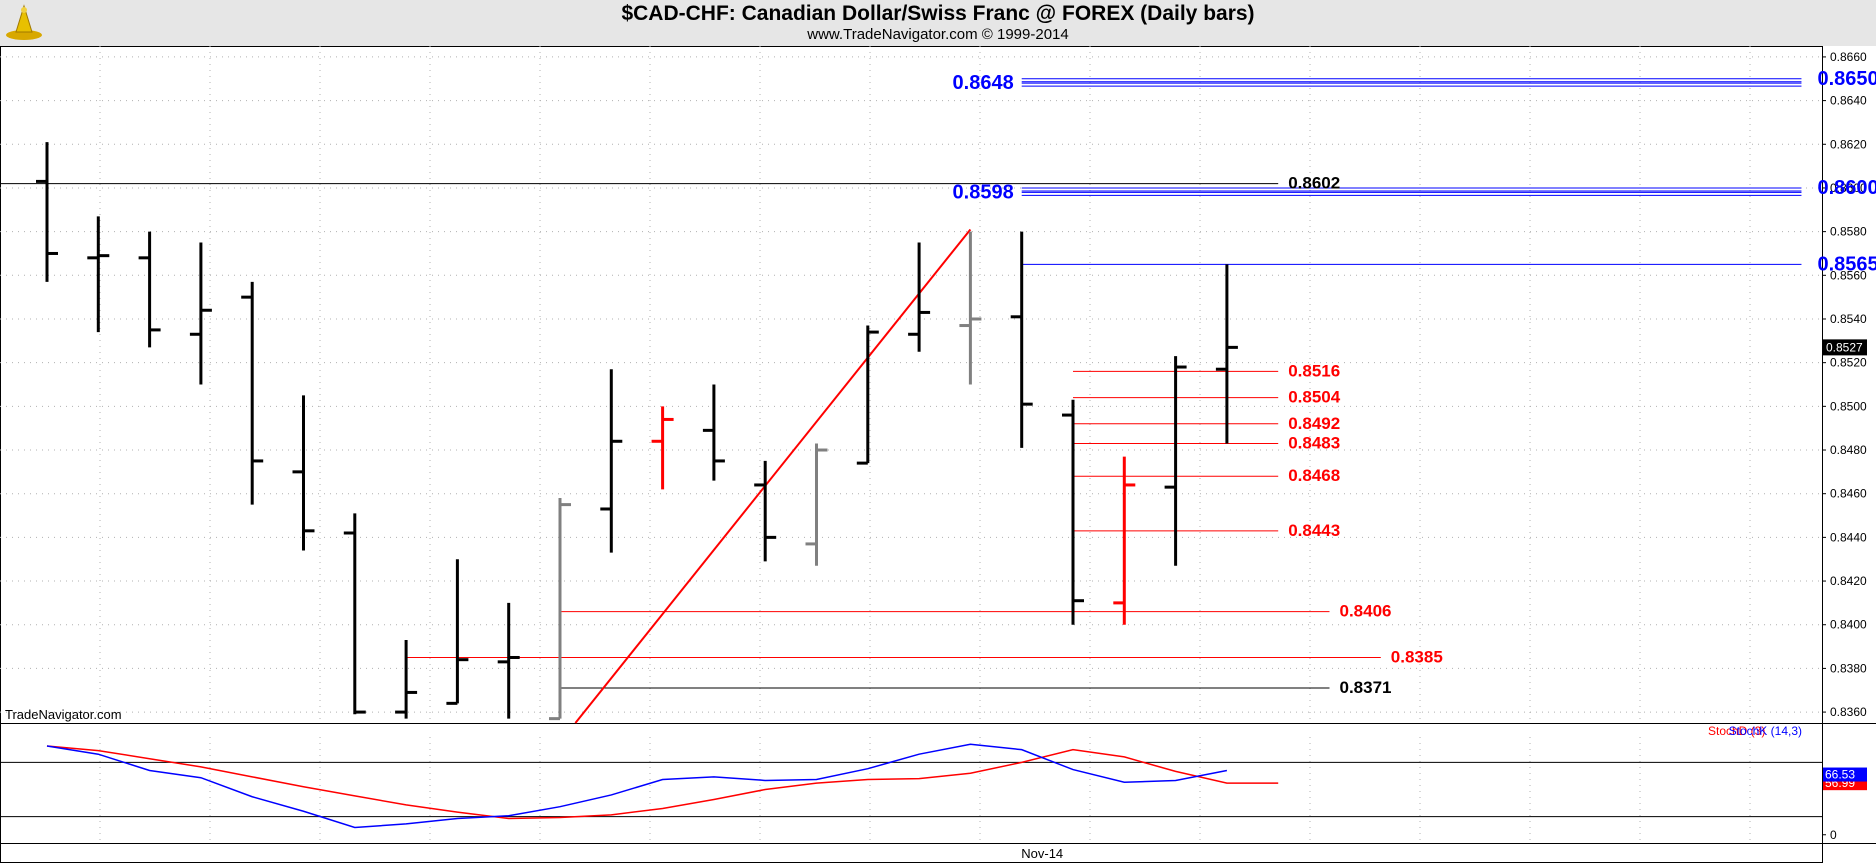 This screenshot has width=1876, height=863. I want to click on y-tick-label: 0.8560, so click(1848, 275).